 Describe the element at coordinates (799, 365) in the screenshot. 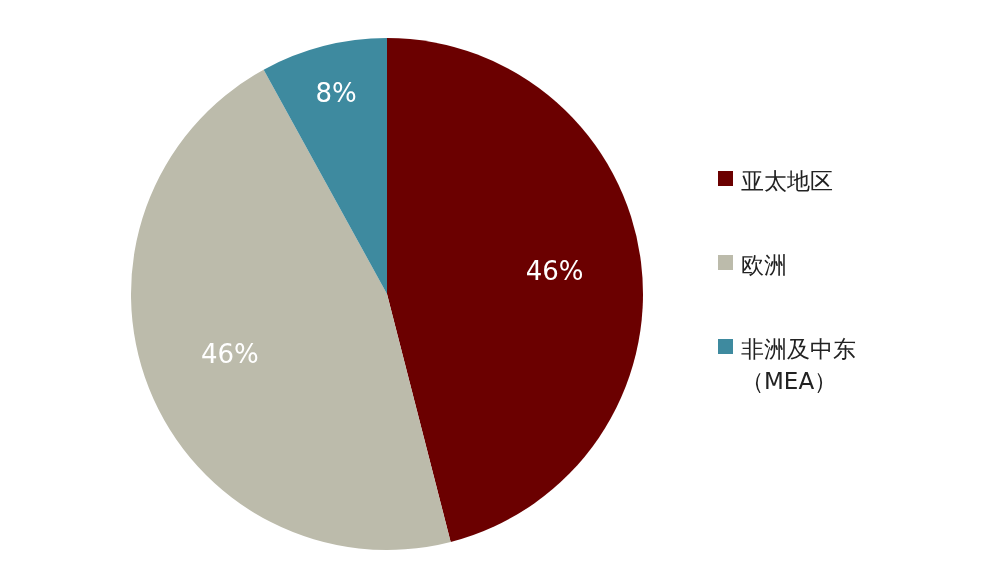

I see `legend-label: 非洲及中东（MEA）` at that location.